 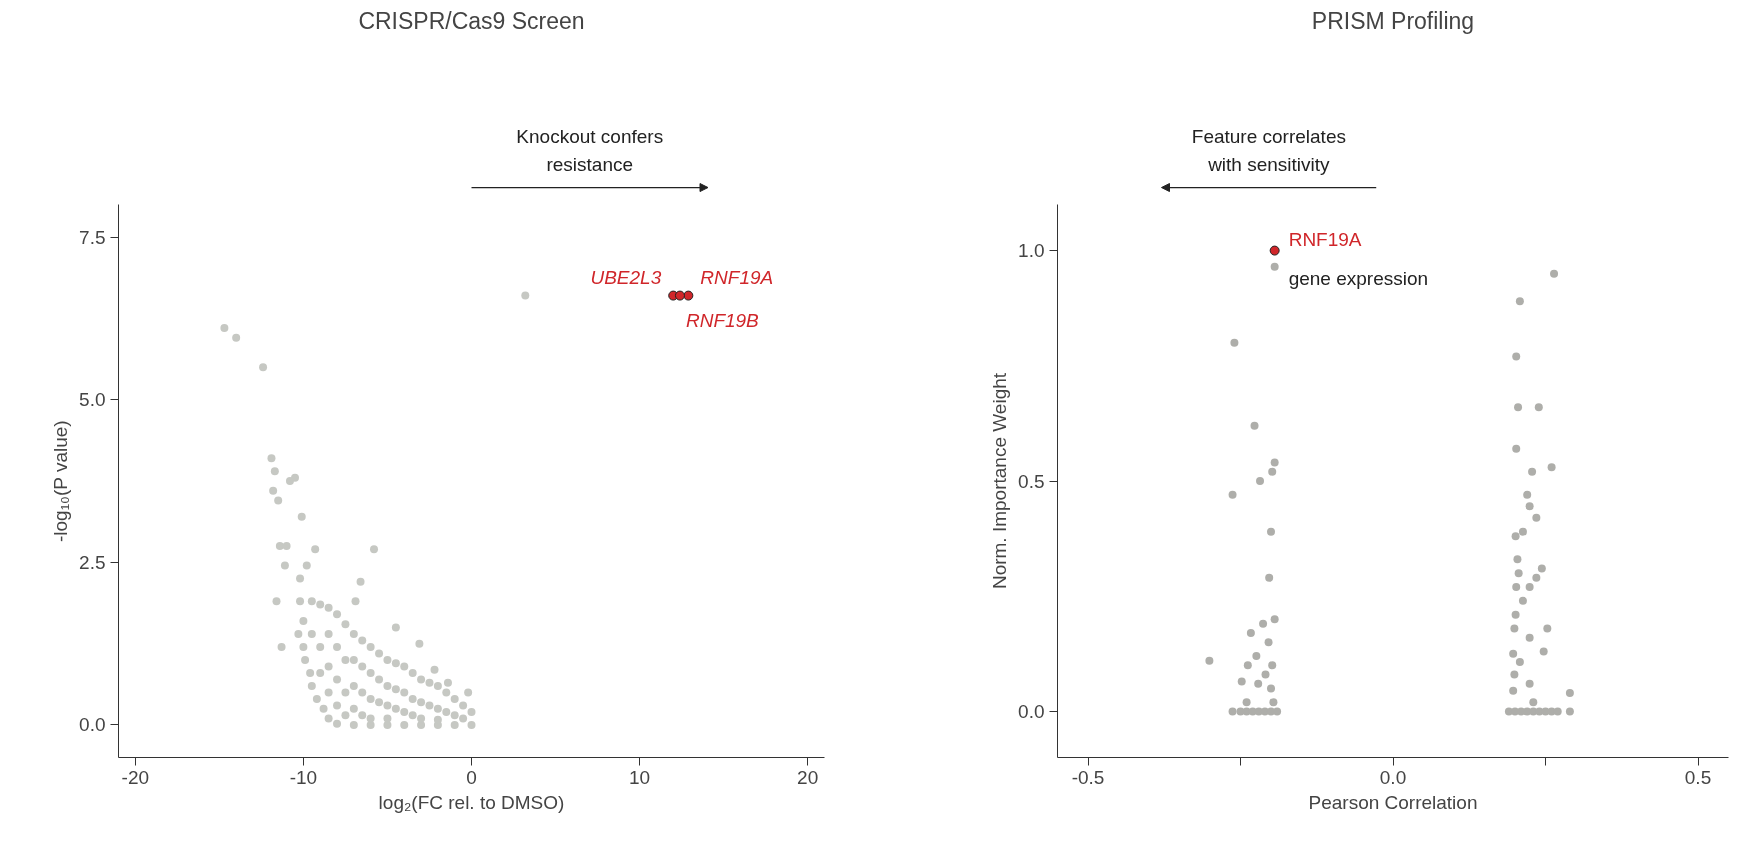 I want to click on chart-title: PRISM Profiling, so click(x=1393, y=20).